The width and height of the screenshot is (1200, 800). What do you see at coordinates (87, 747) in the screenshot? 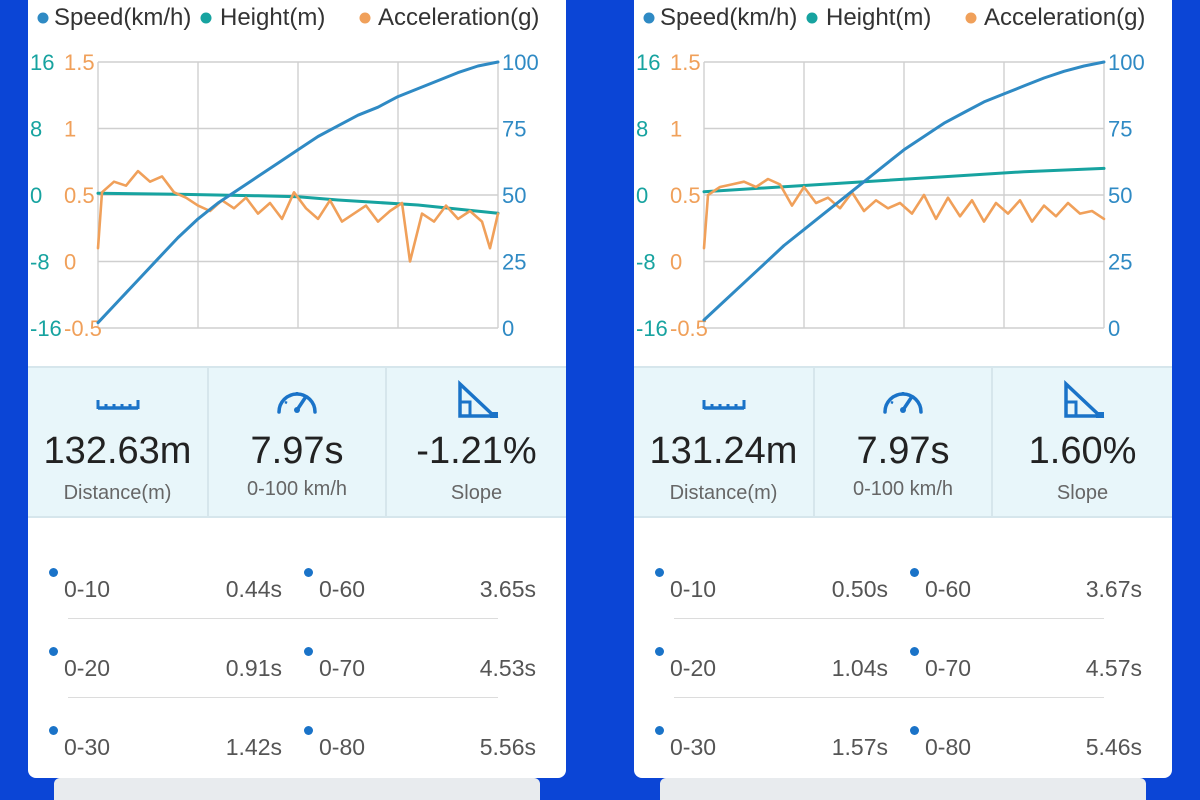
I see `split-label: 0-30` at bounding box center [87, 747].